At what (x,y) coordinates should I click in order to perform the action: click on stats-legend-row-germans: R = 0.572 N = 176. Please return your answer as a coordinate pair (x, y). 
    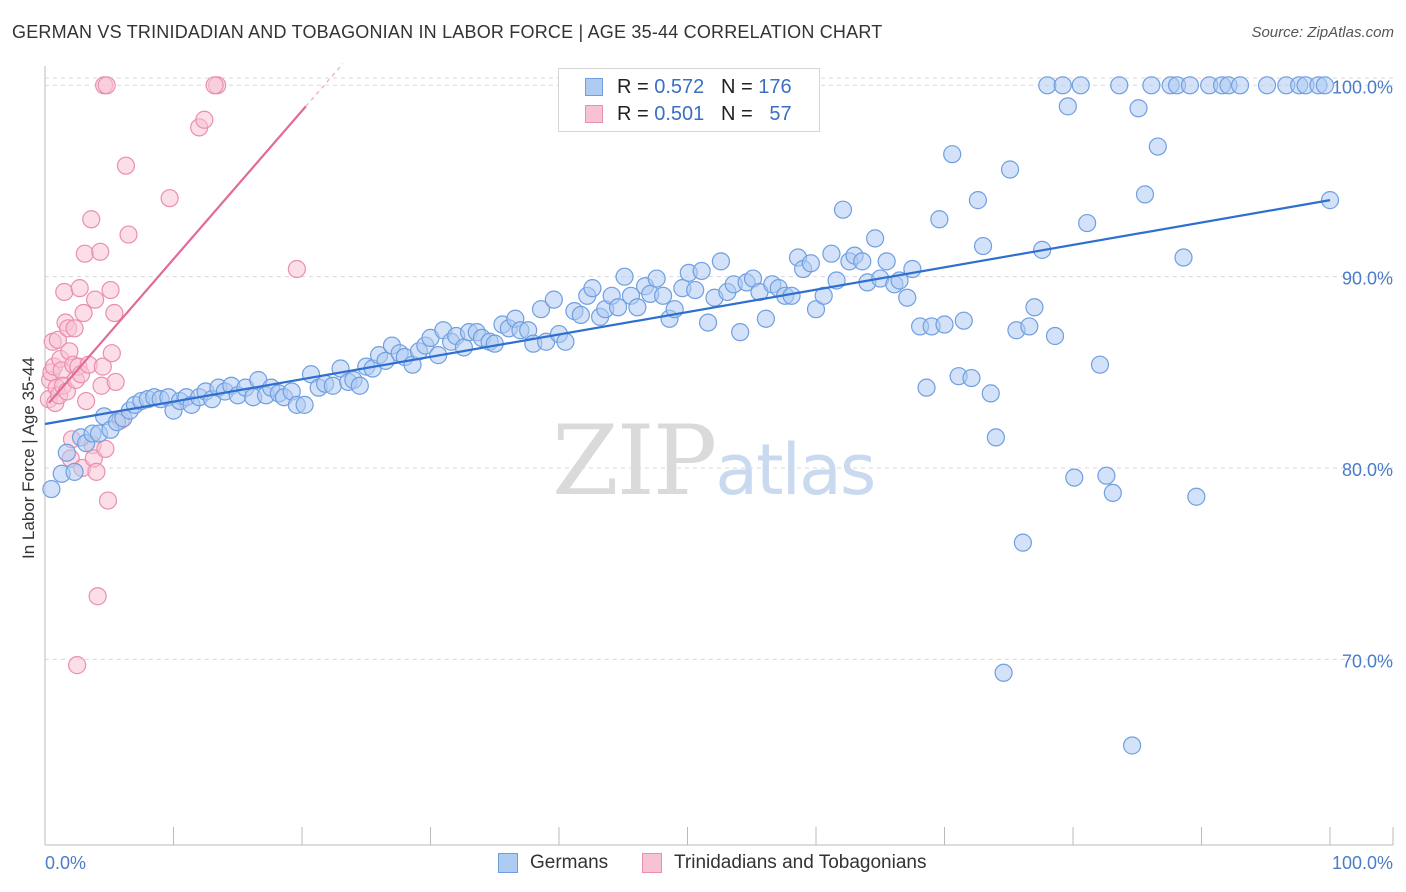
    Looking at the image, I should click on (688, 87).